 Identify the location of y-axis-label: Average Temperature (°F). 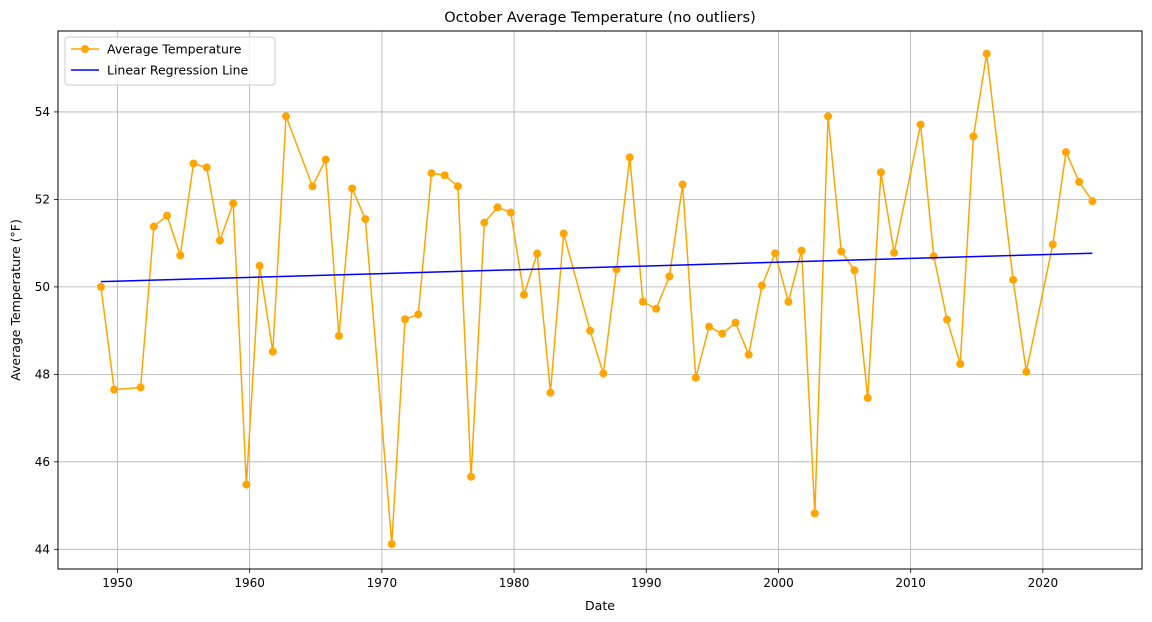
(15, 300).